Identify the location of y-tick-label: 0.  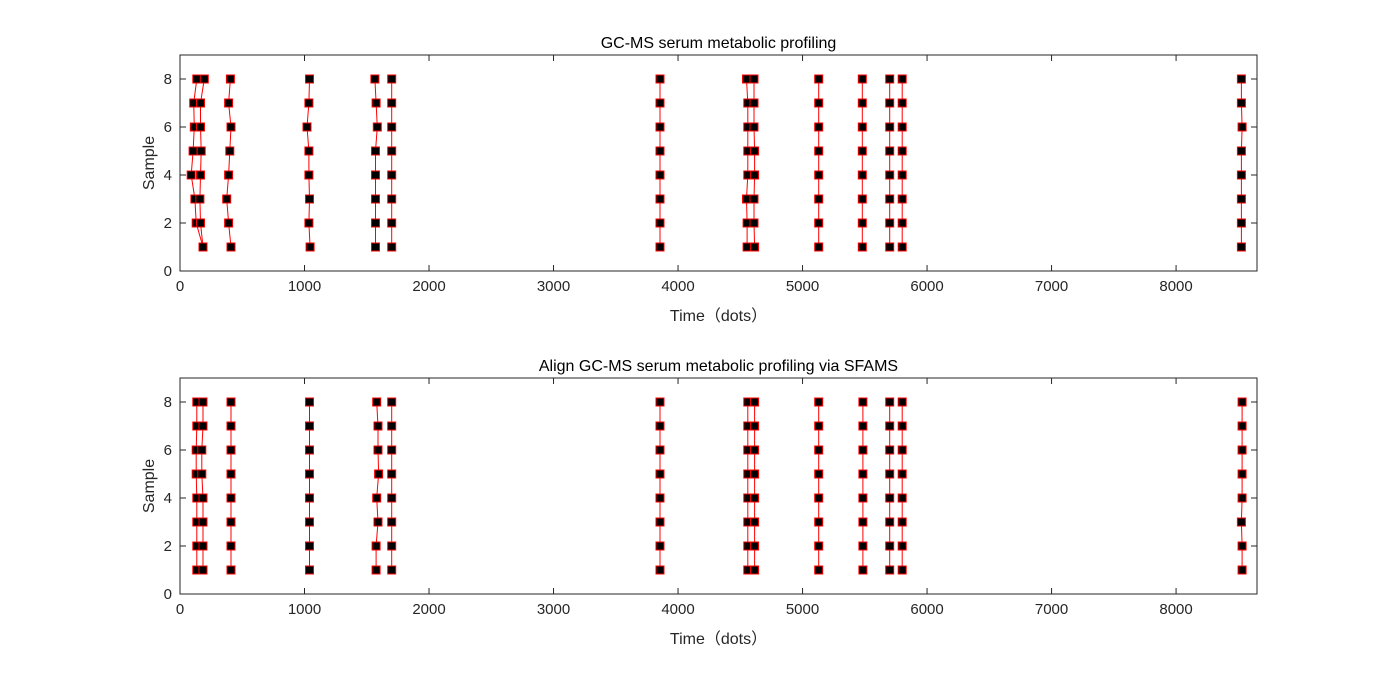
(168, 594).